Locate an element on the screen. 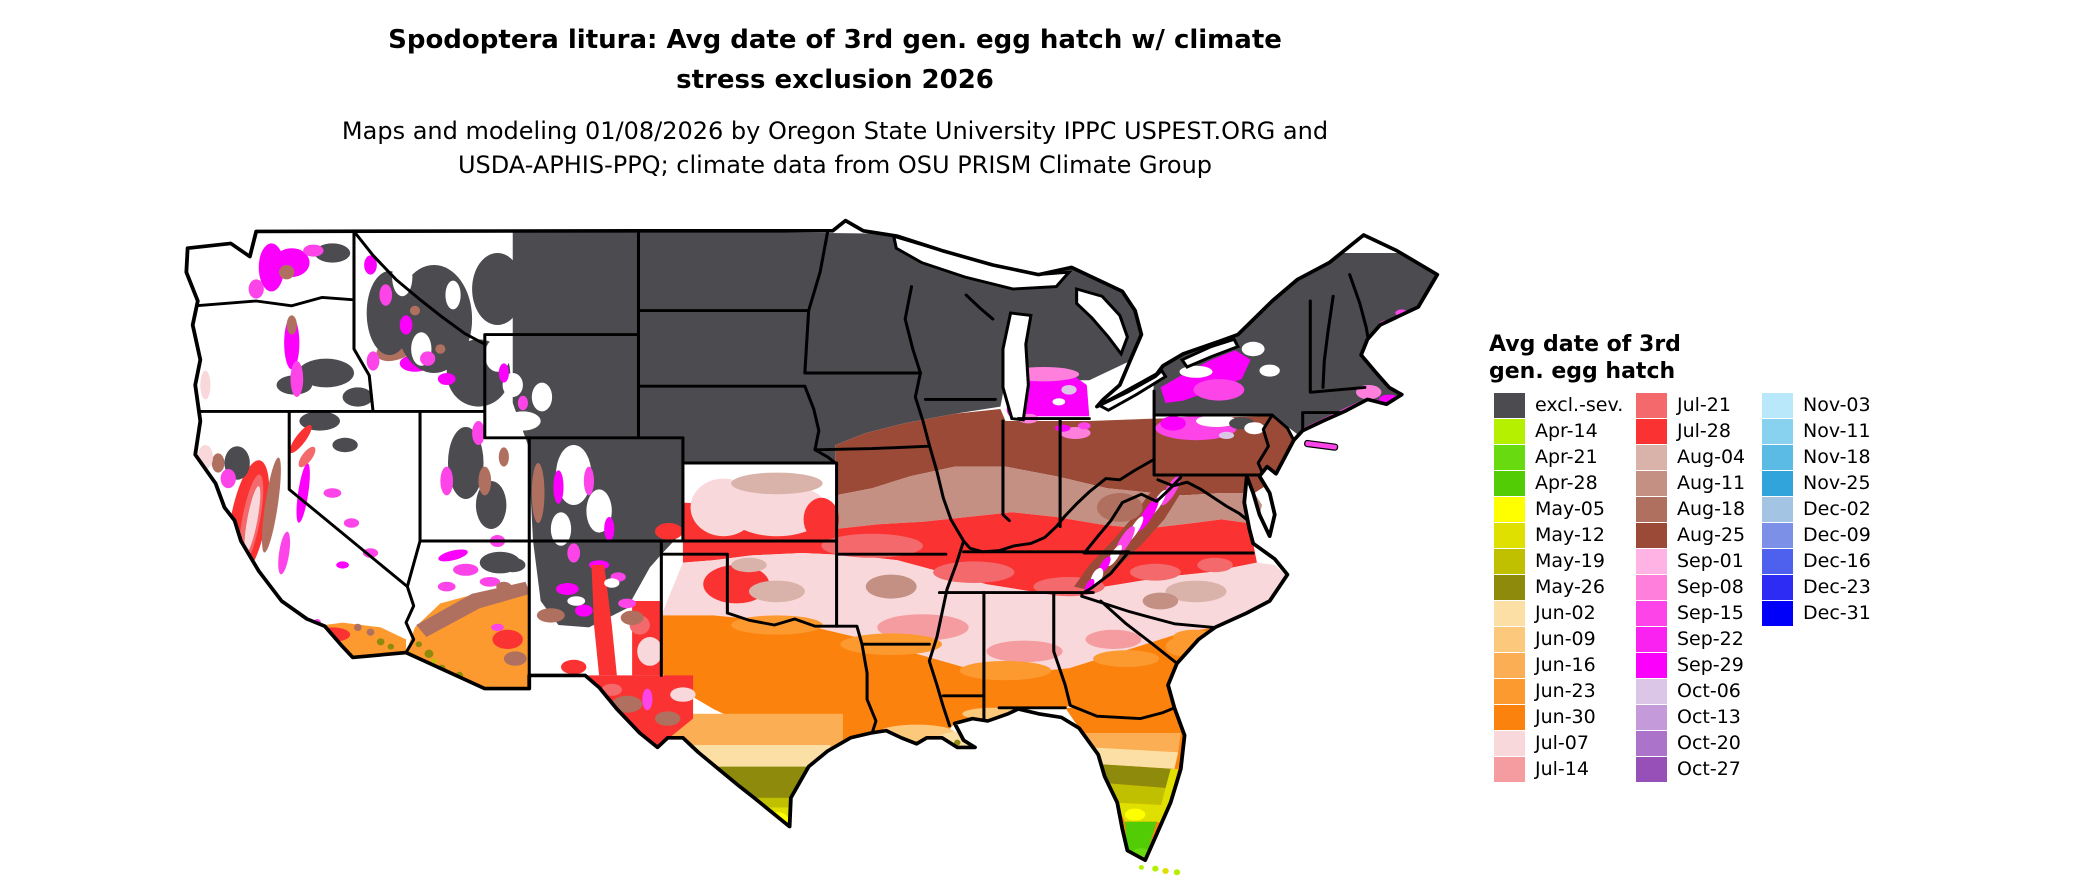 The height and width of the screenshot is (892, 2100). legend-entry: Aug-25 is located at coordinates (1690, 535).